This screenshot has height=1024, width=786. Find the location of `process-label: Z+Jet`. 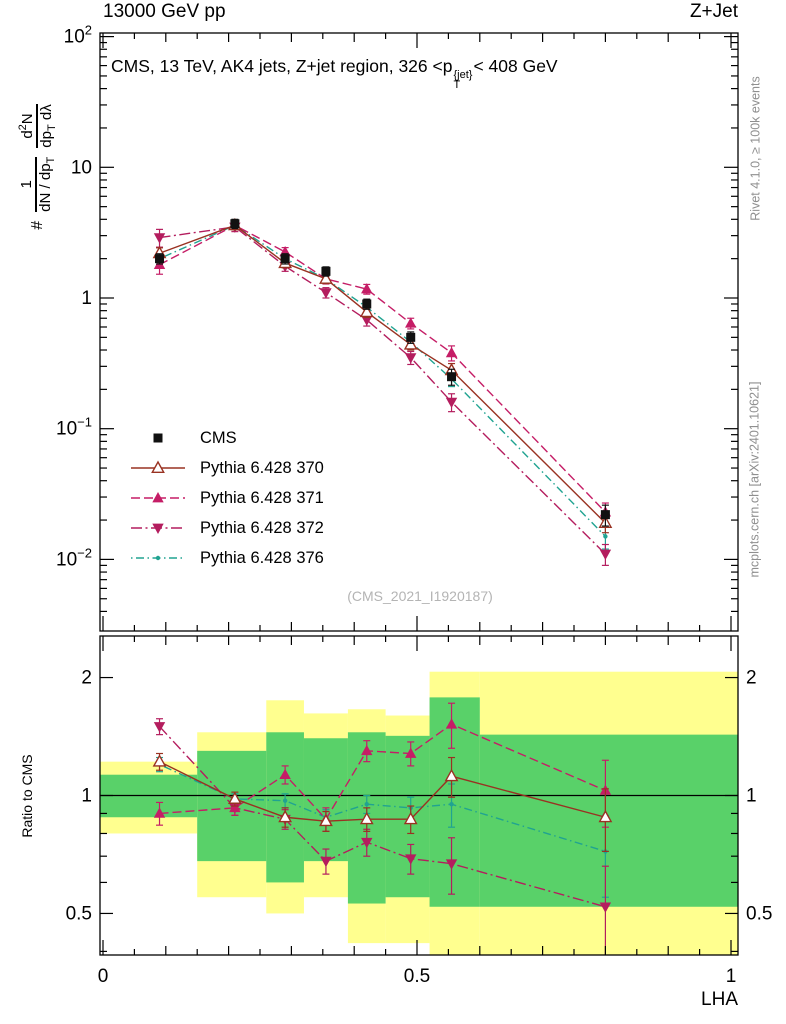

process-label: Z+Jet is located at coordinates (713, 11).